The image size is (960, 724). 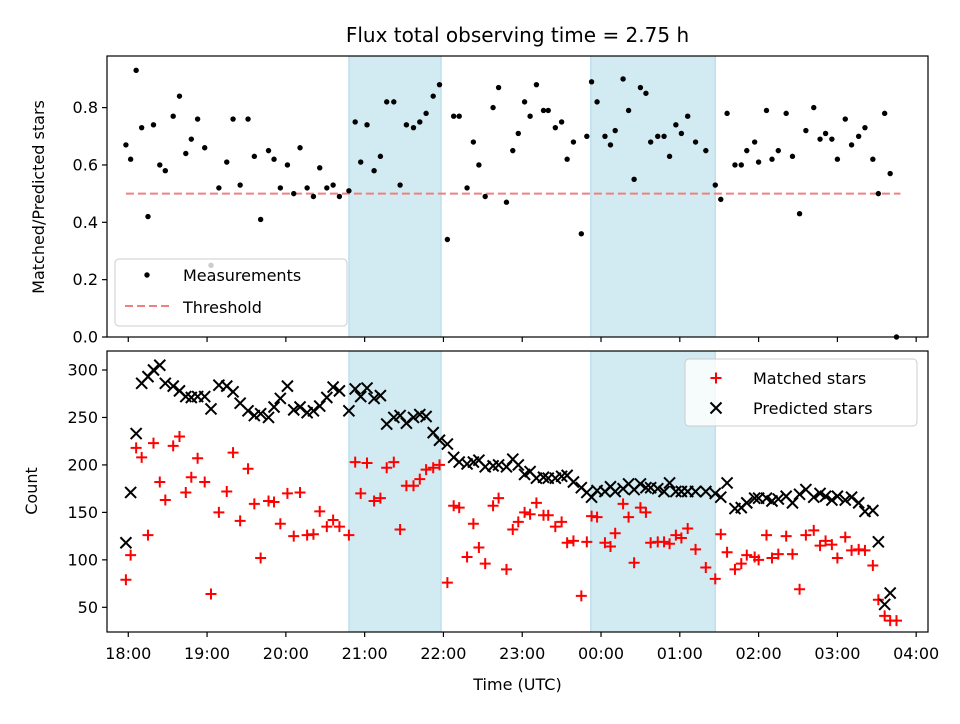 What do you see at coordinates (85, 279) in the screenshot?
I see `top-y-tick-label-1: 0.2` at bounding box center [85, 279].